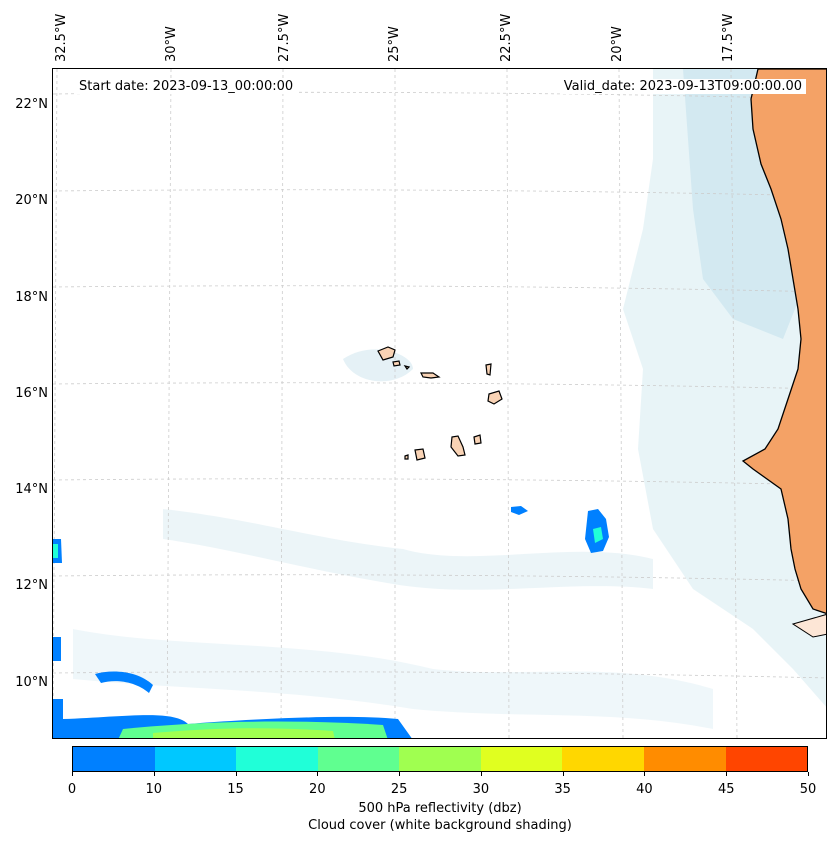  Describe the element at coordinates (598, 535) in the screenshot. I see `reflectivity-patch-east-core` at that location.